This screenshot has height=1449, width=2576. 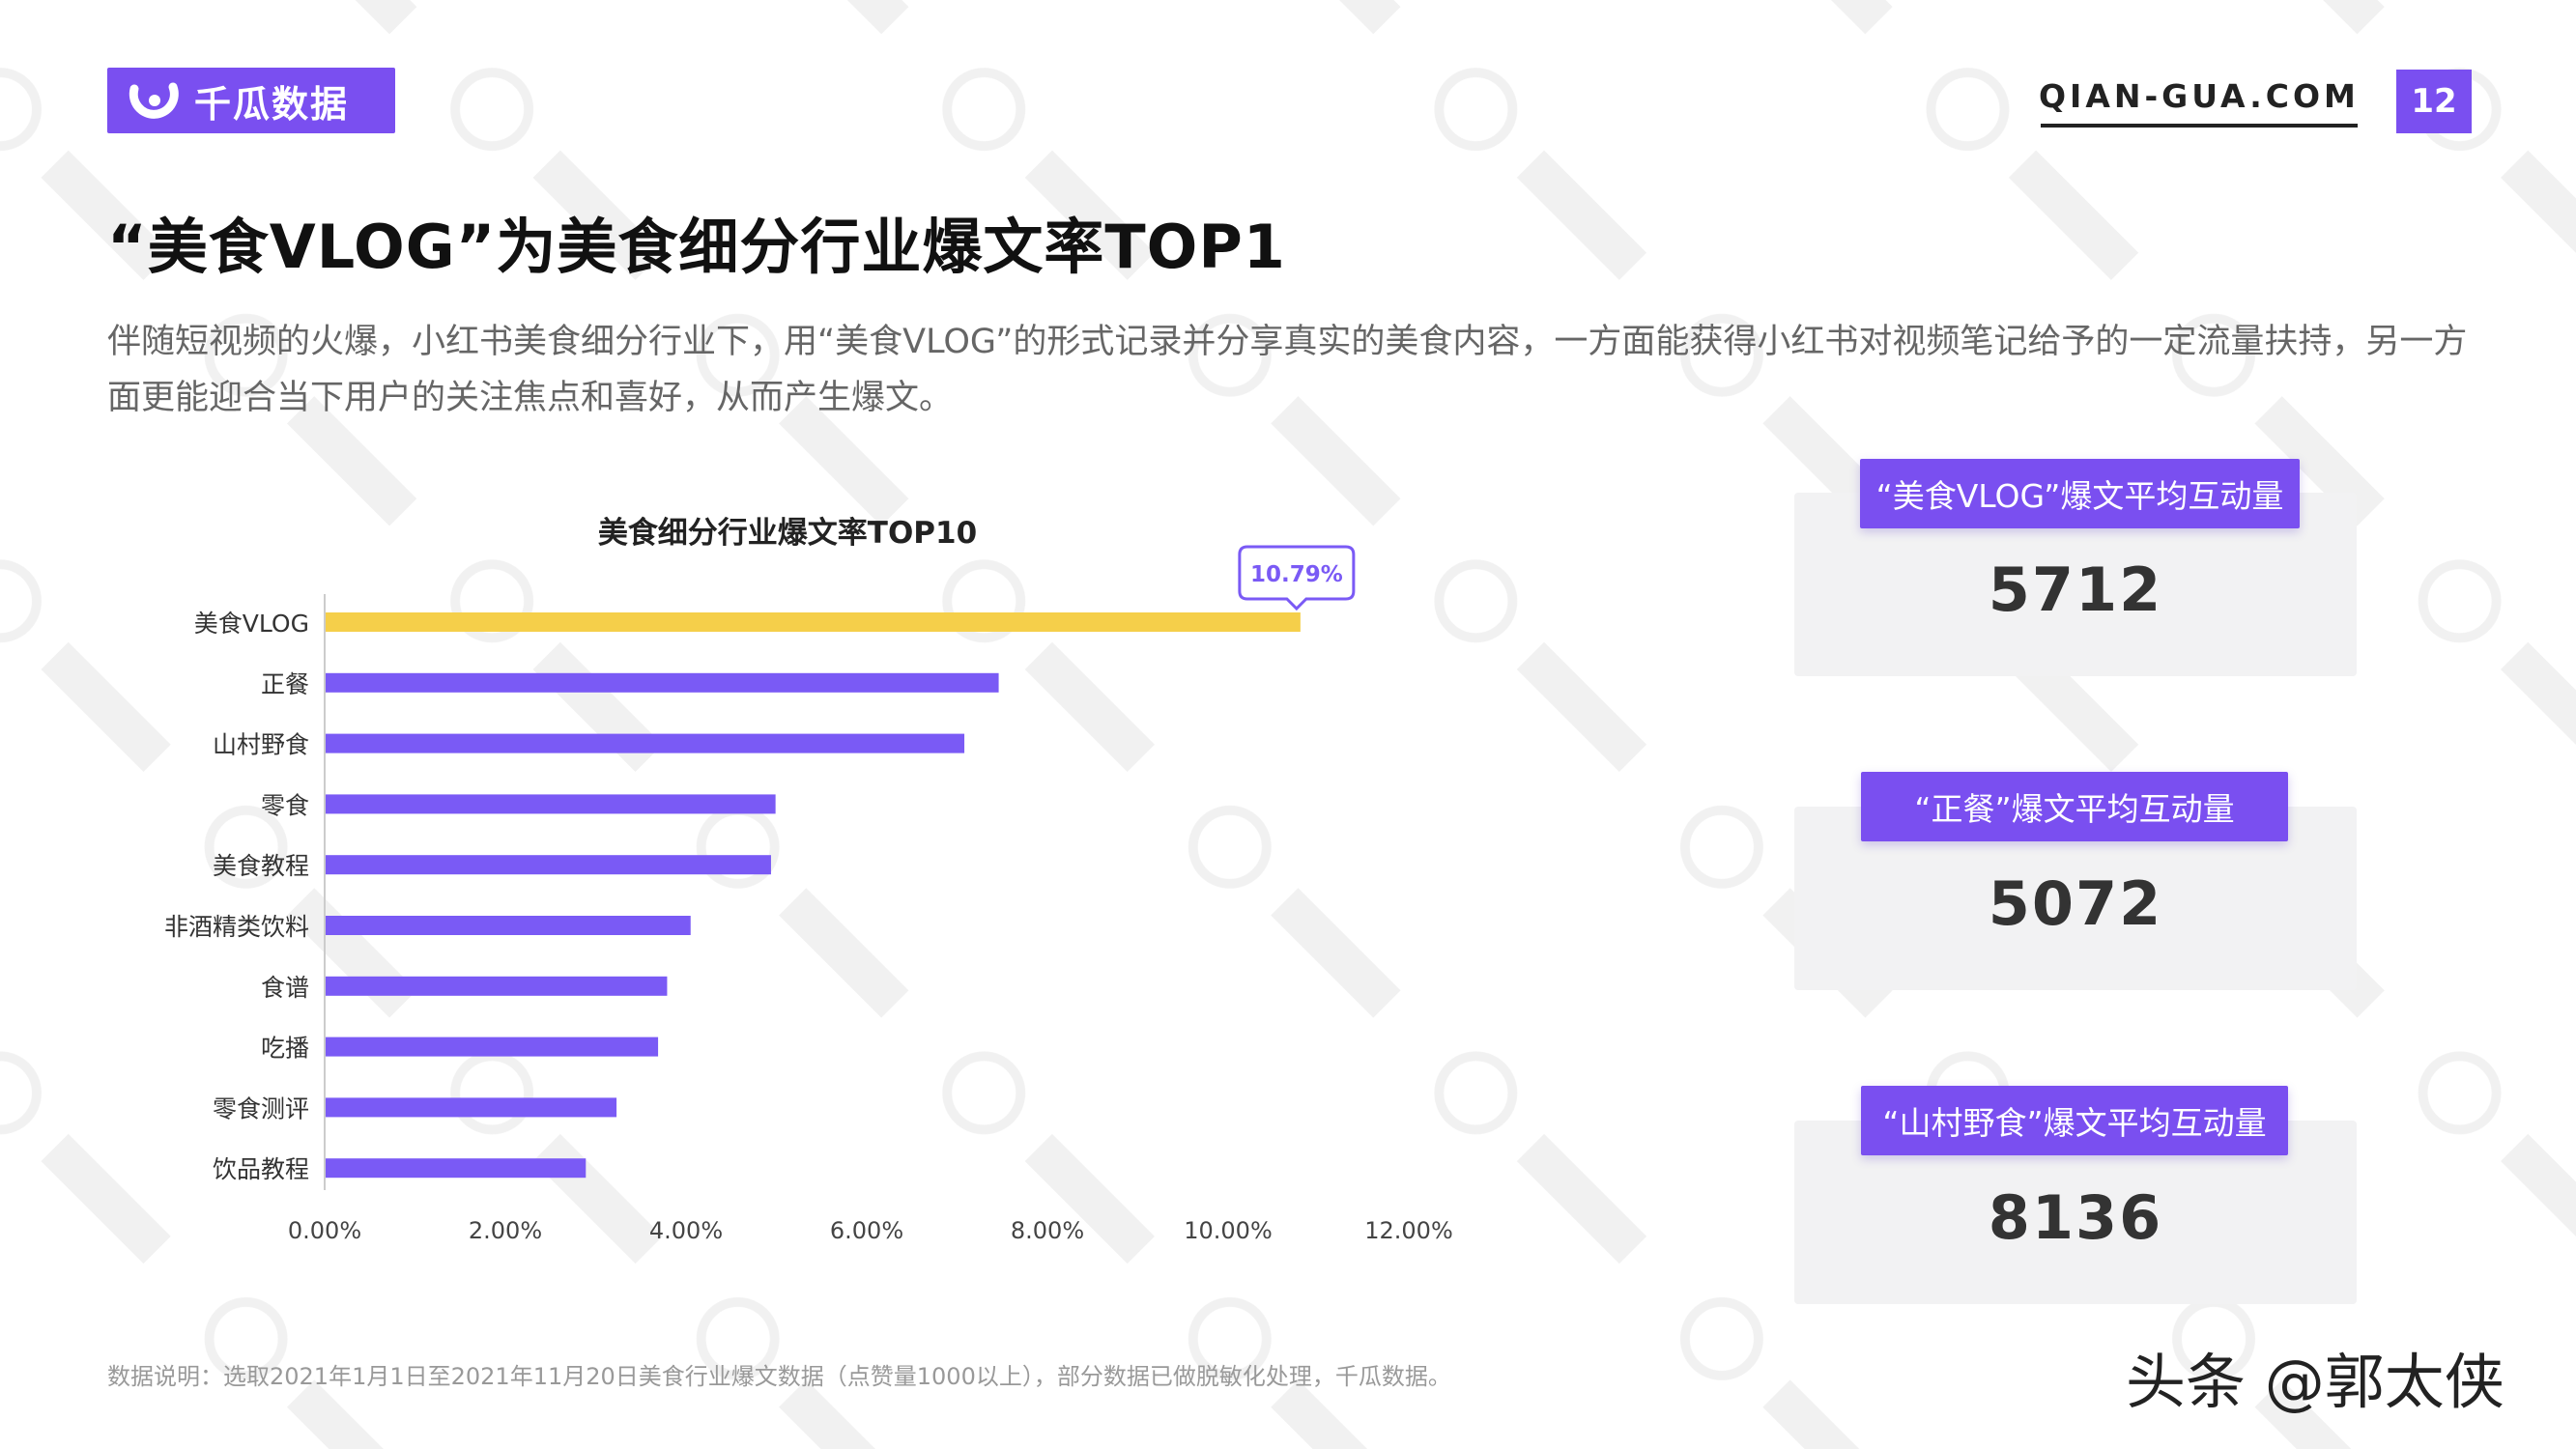 What do you see at coordinates (252, 624) in the screenshot?
I see `category-label-1: 美食VLOG` at bounding box center [252, 624].